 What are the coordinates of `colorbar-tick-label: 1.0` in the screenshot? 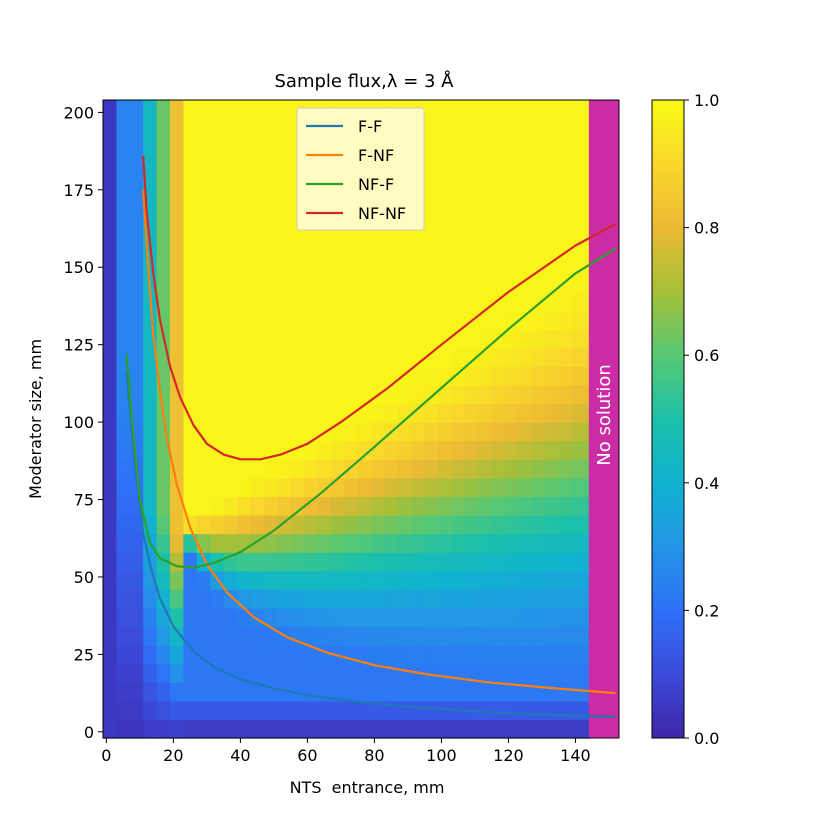 It's located at (706, 100).